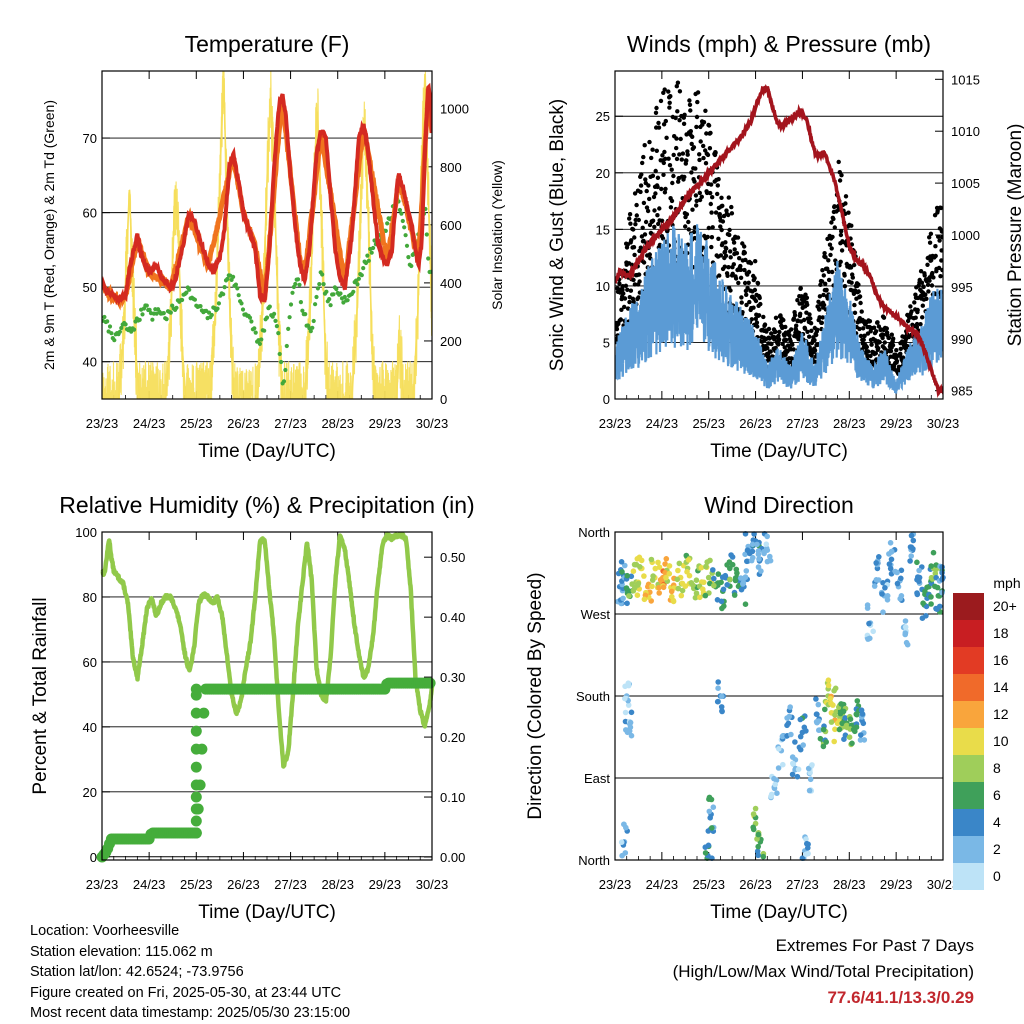 This screenshot has height=1024, width=1024. I want to click on precip-dot, so click(430, 683).